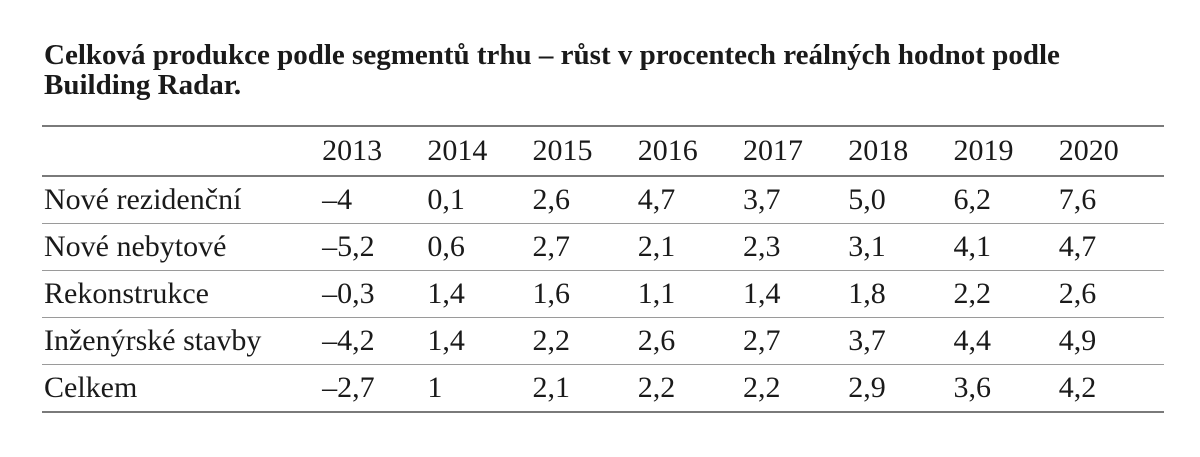  Describe the element at coordinates (182, 151) in the screenshot. I see `header-corner` at that location.